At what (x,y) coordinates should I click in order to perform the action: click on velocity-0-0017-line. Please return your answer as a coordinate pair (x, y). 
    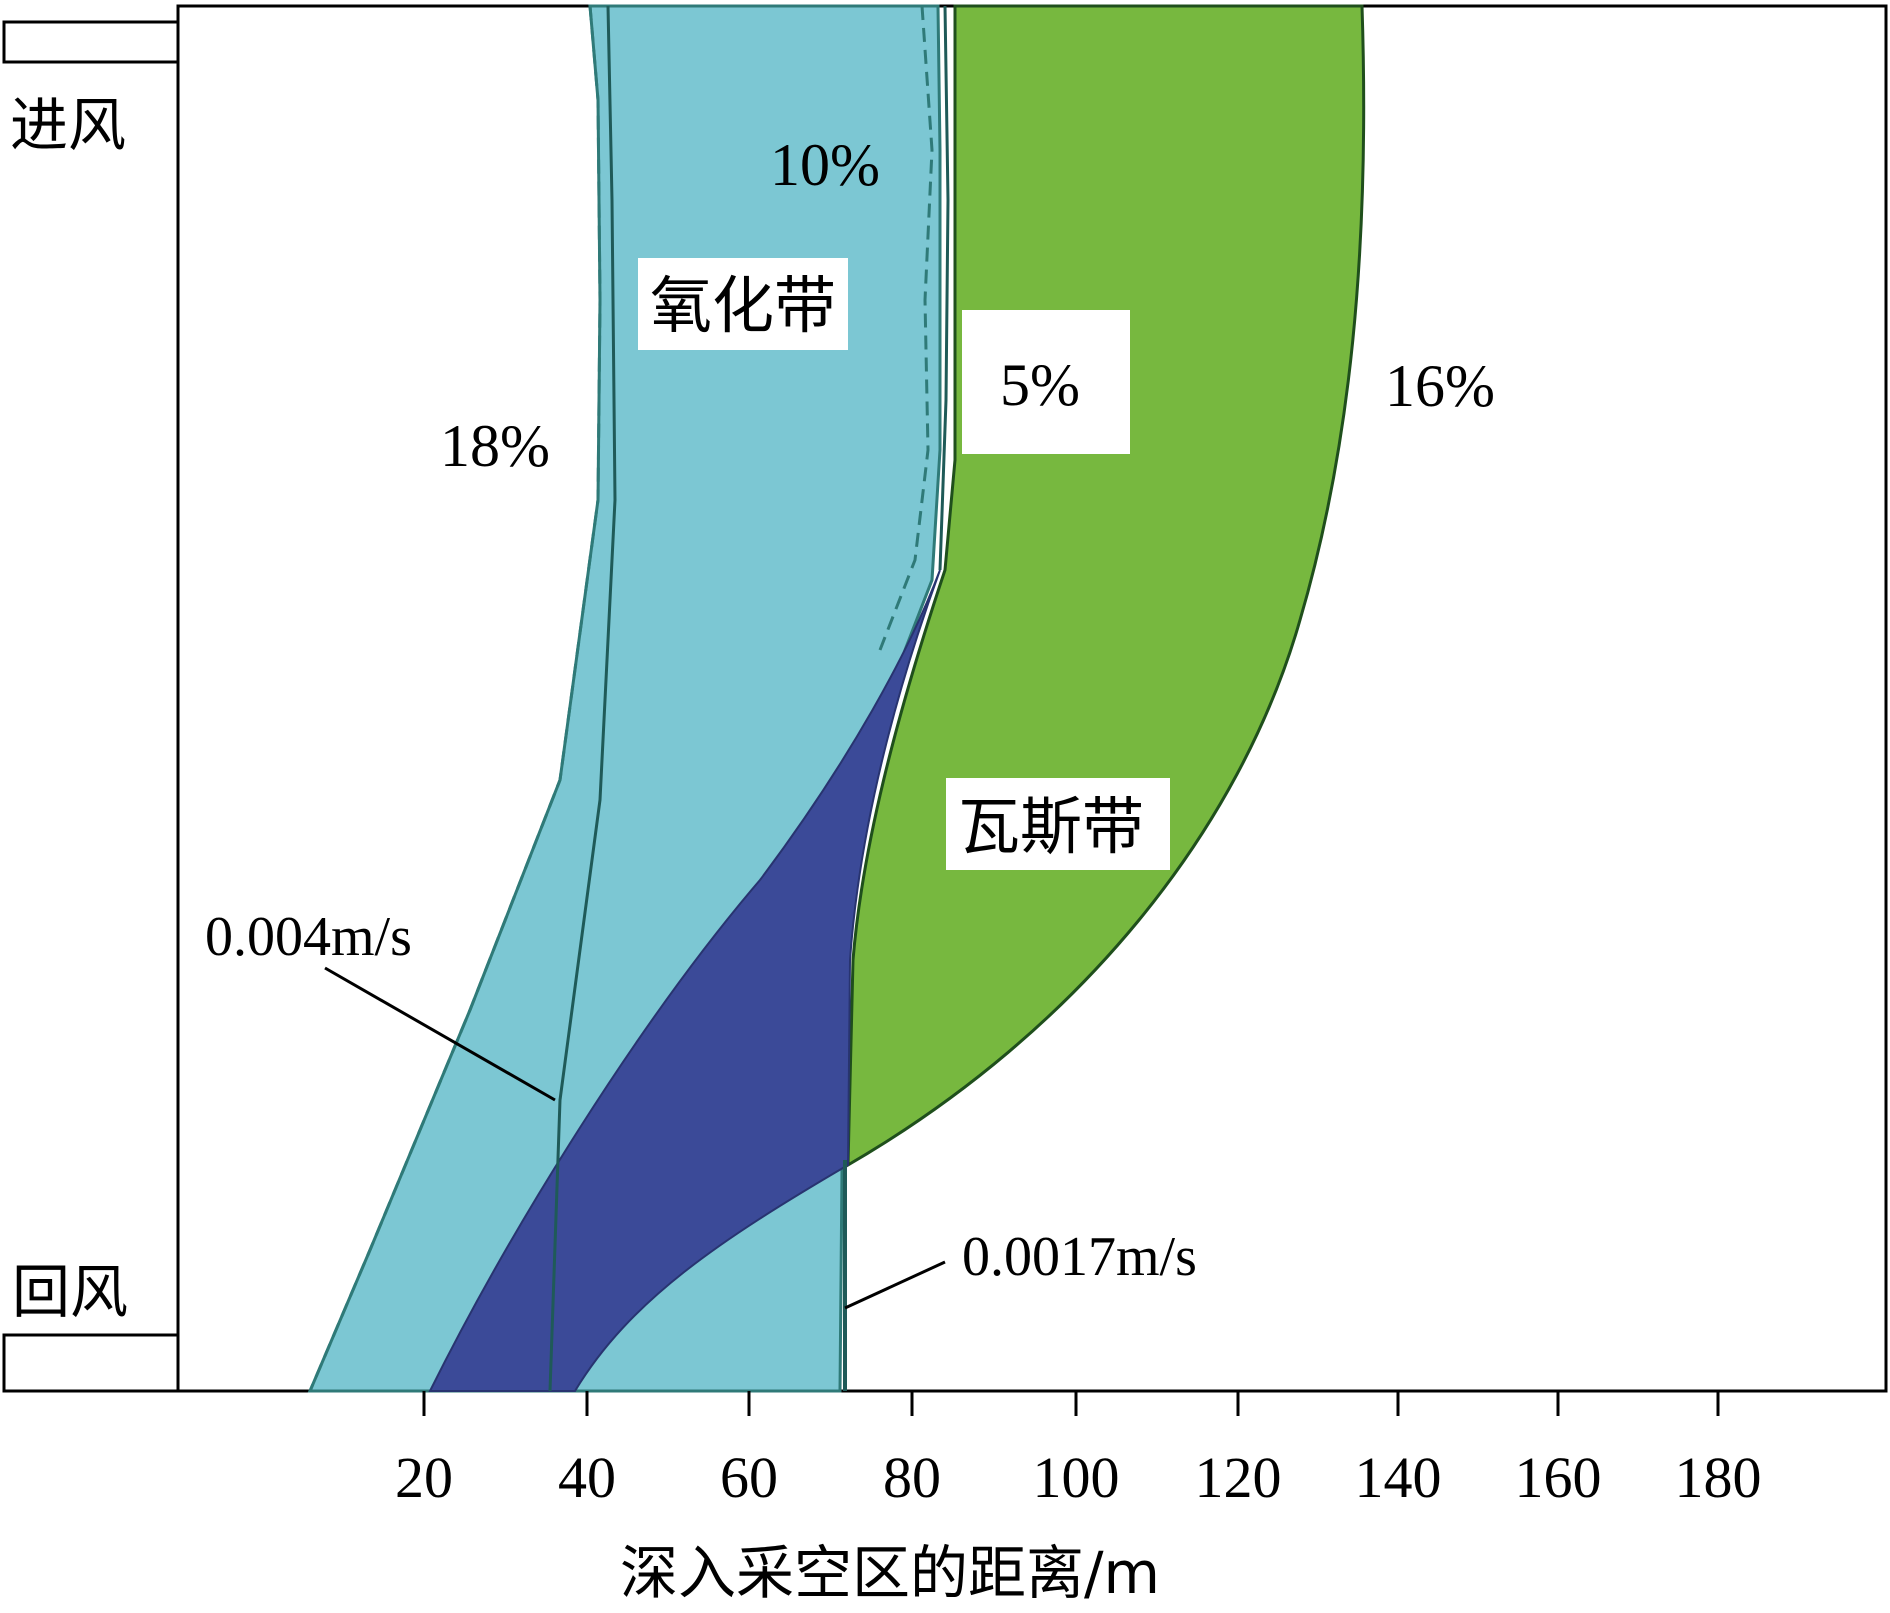
    Looking at the image, I should click on (944, 288).